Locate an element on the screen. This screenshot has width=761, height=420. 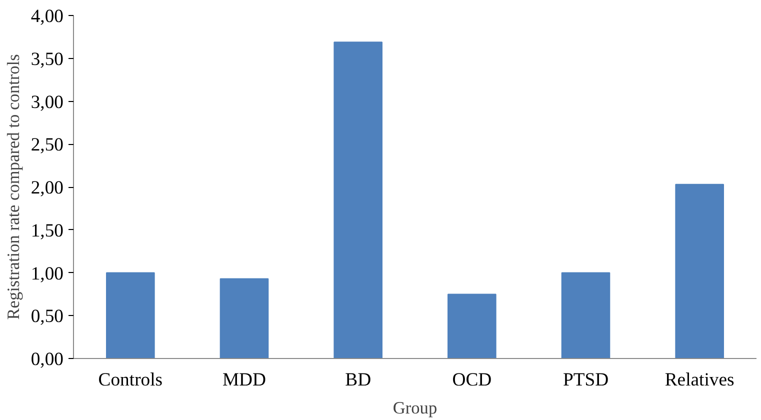
x-axis-title: Group is located at coordinates (415, 408).